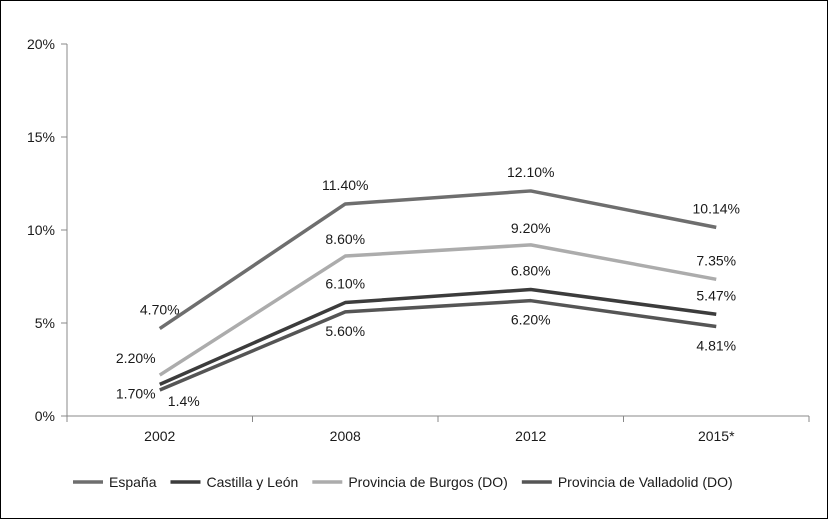 The width and height of the screenshot is (828, 523). I want to click on legend-label: Provincia de Burgos (DO), so click(428, 482).